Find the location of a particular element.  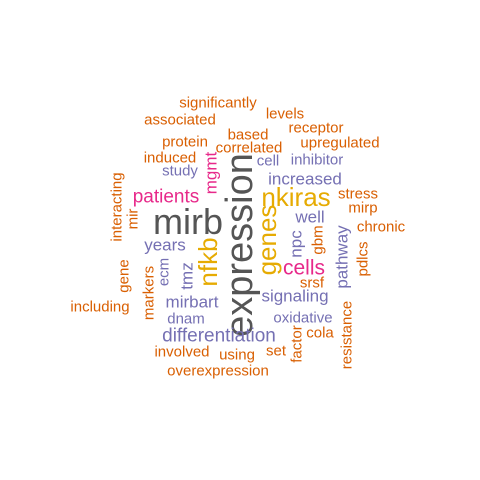

word-srsf: srsf is located at coordinates (312, 283).